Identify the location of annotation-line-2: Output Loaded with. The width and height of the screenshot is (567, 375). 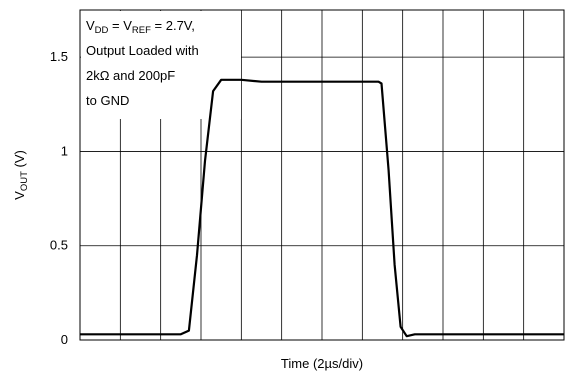
(142, 50).